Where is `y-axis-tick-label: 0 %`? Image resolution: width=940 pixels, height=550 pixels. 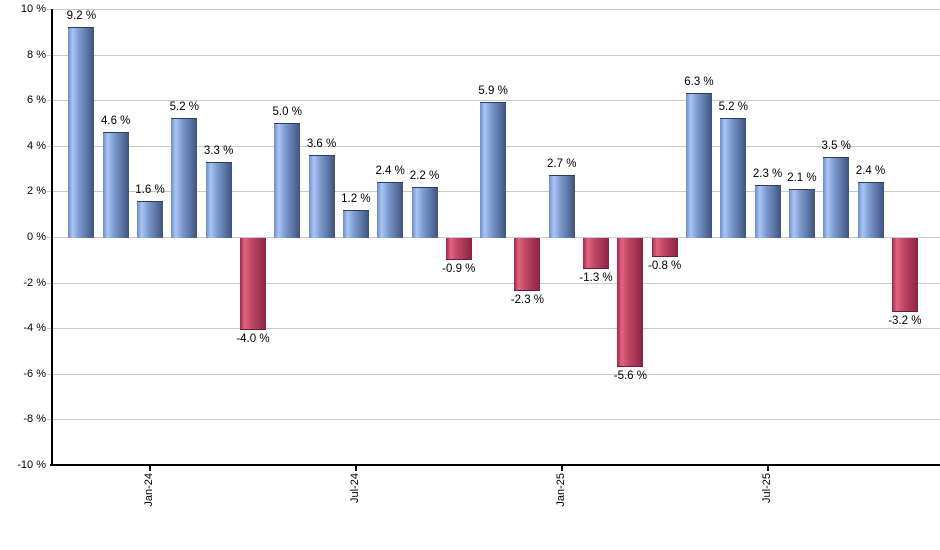 y-axis-tick-label: 0 % is located at coordinates (36, 237).